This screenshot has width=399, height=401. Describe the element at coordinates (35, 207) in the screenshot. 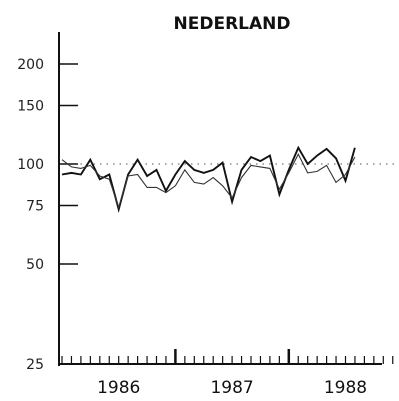

I see `y-tick-label: 75` at that location.